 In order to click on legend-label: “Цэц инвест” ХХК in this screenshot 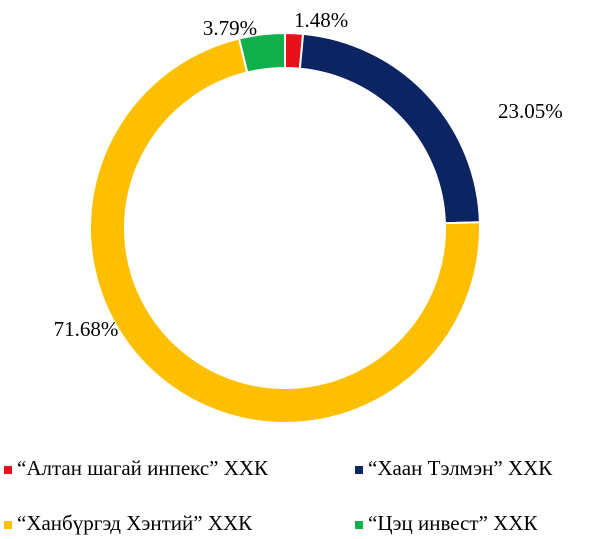, I will do `click(453, 523)`.